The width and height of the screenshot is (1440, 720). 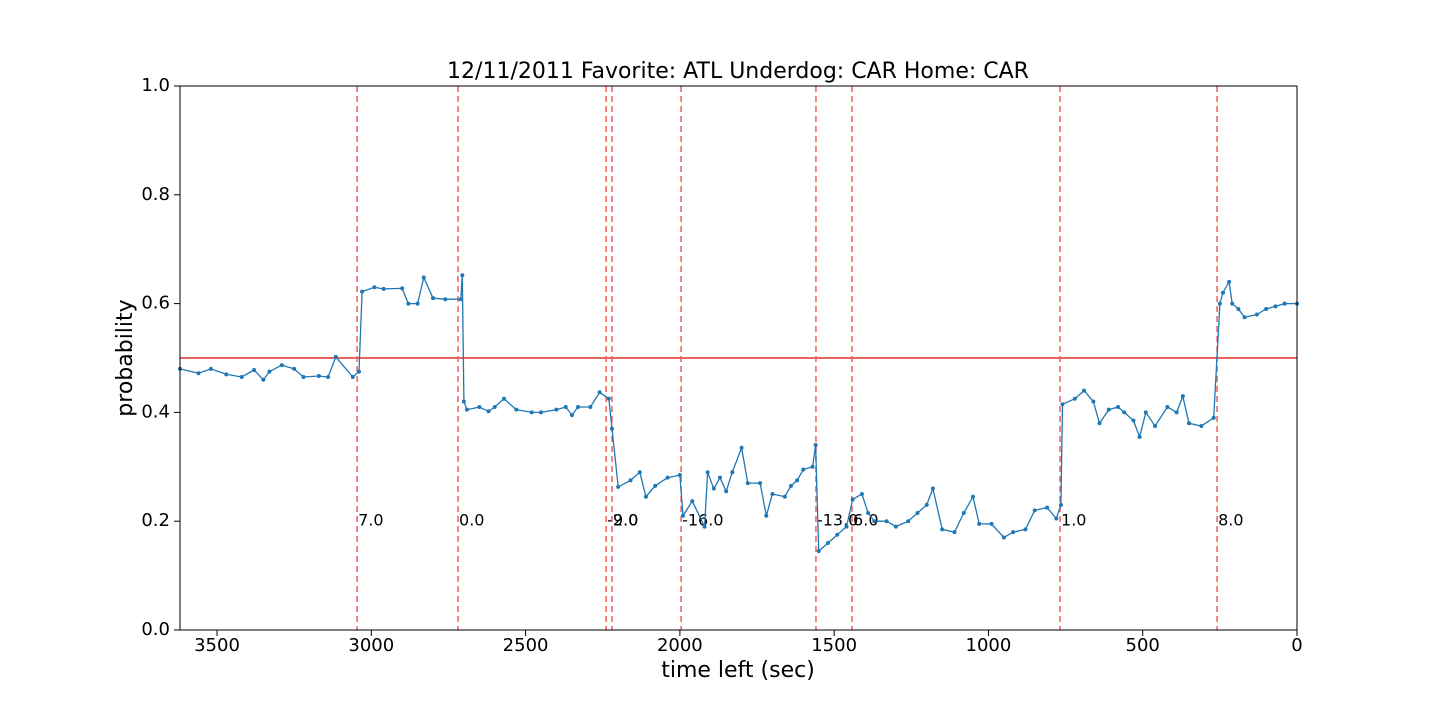 I want to click on event-label: -16.0, so click(x=702, y=520).